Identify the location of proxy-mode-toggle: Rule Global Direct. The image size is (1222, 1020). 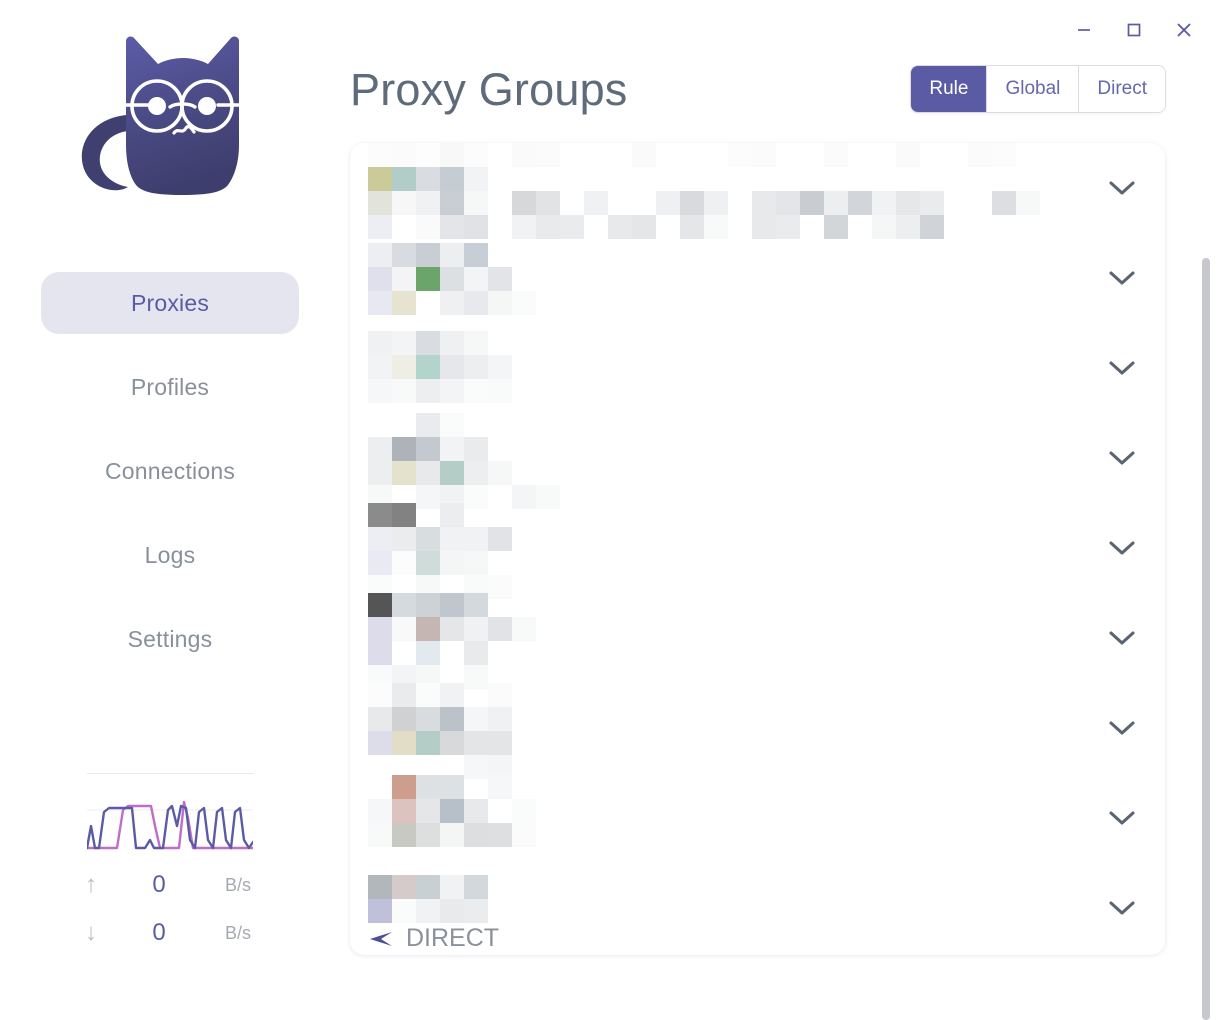
(1038, 89).